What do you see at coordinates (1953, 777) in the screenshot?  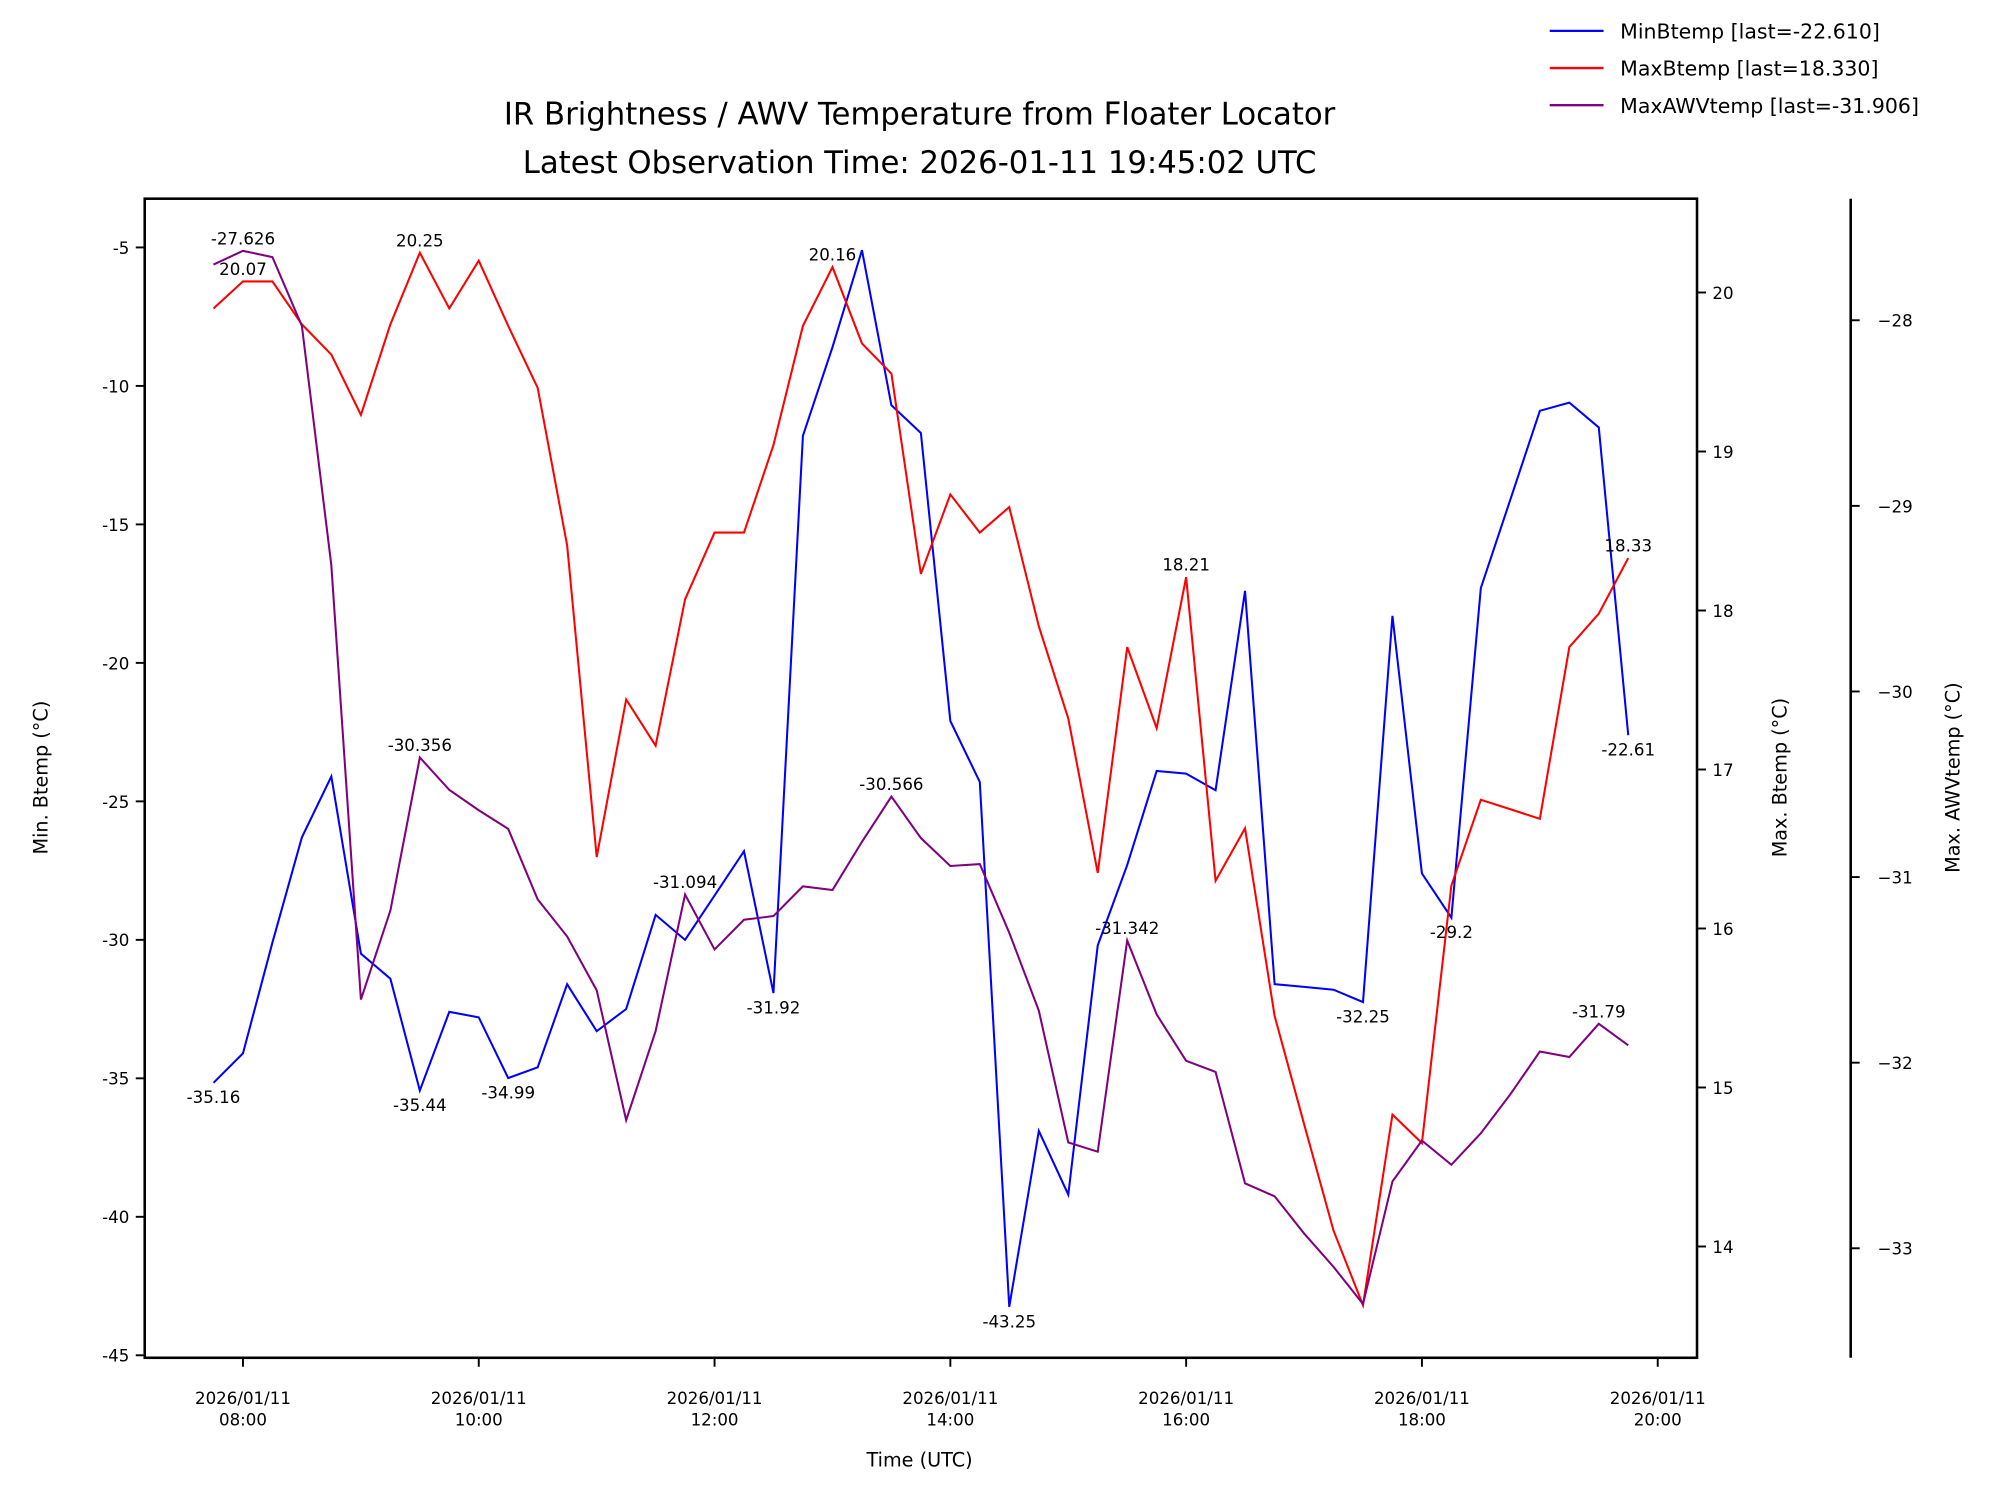 I see `right2-axis-label: Max. AWVtemp (°C)` at bounding box center [1953, 777].